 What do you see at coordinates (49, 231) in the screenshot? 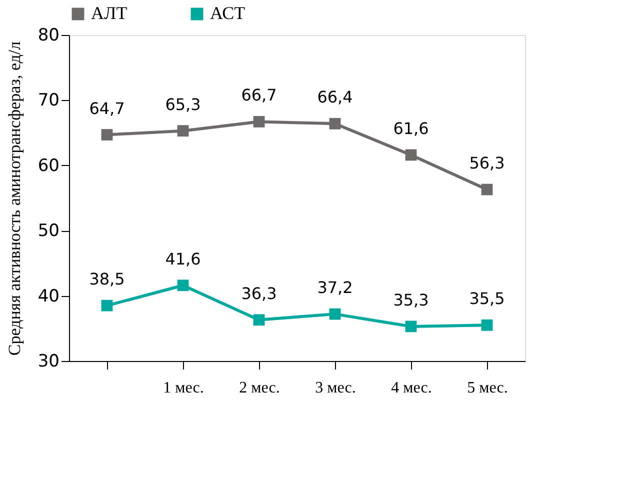
I see `y-tick-label: 50` at bounding box center [49, 231].